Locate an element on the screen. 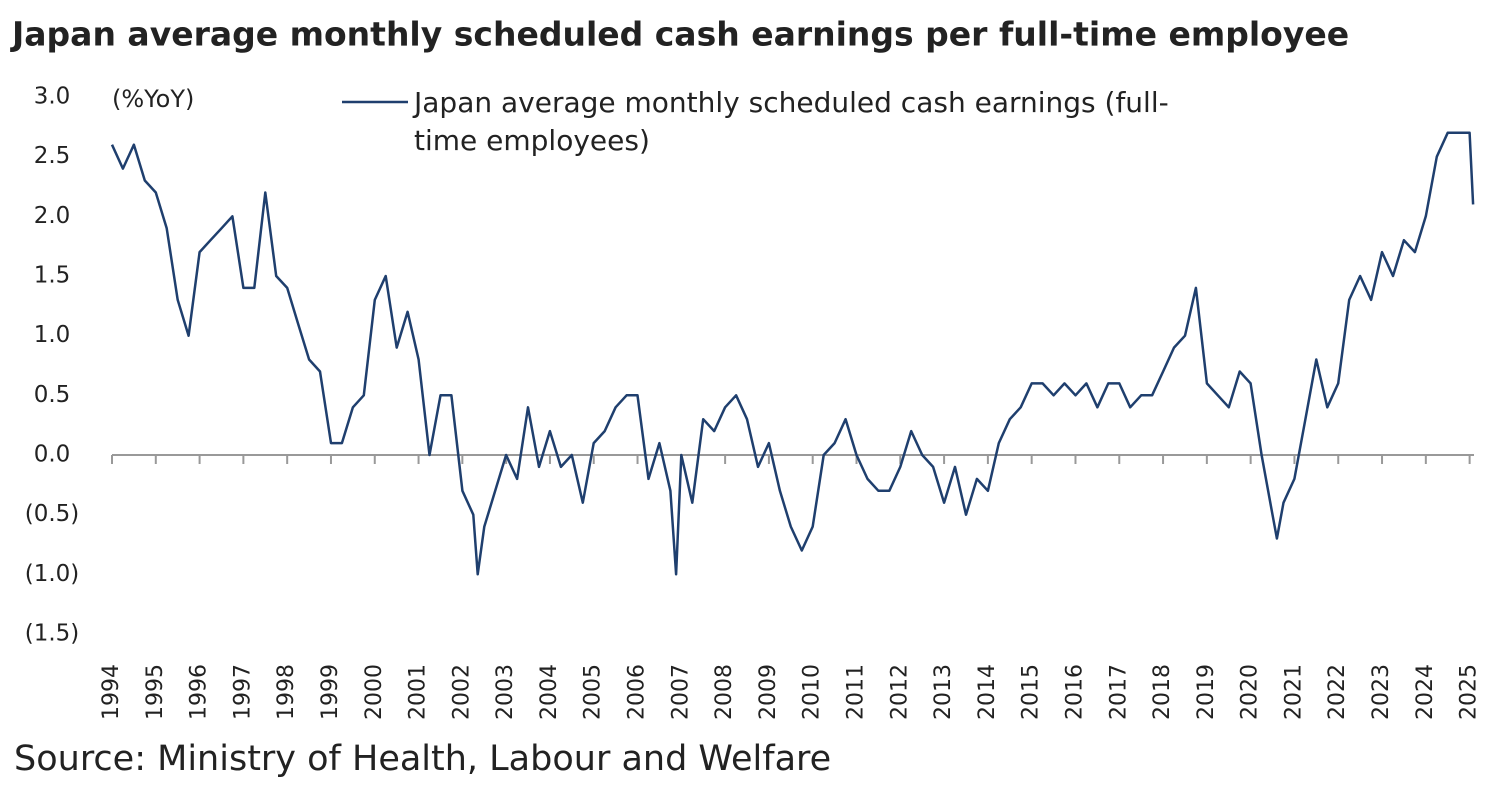 This screenshot has height=788, width=1504. x-tick-label: 2013 is located at coordinates (943, 692).